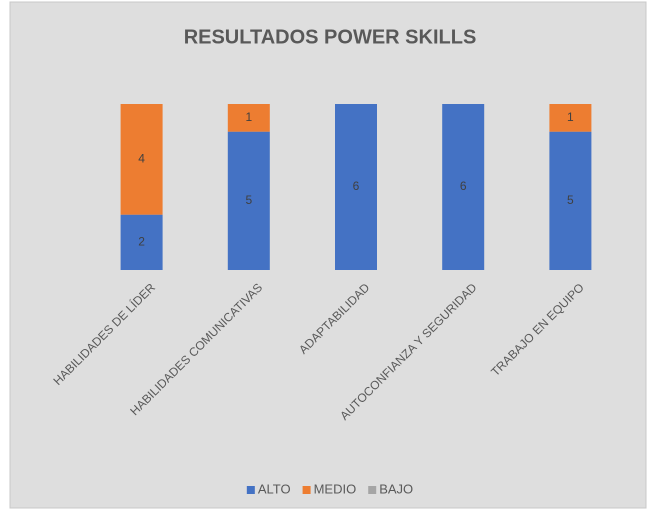 Image resolution: width=654 pixels, height=512 pixels. I want to click on data-label: 2, so click(141, 242).